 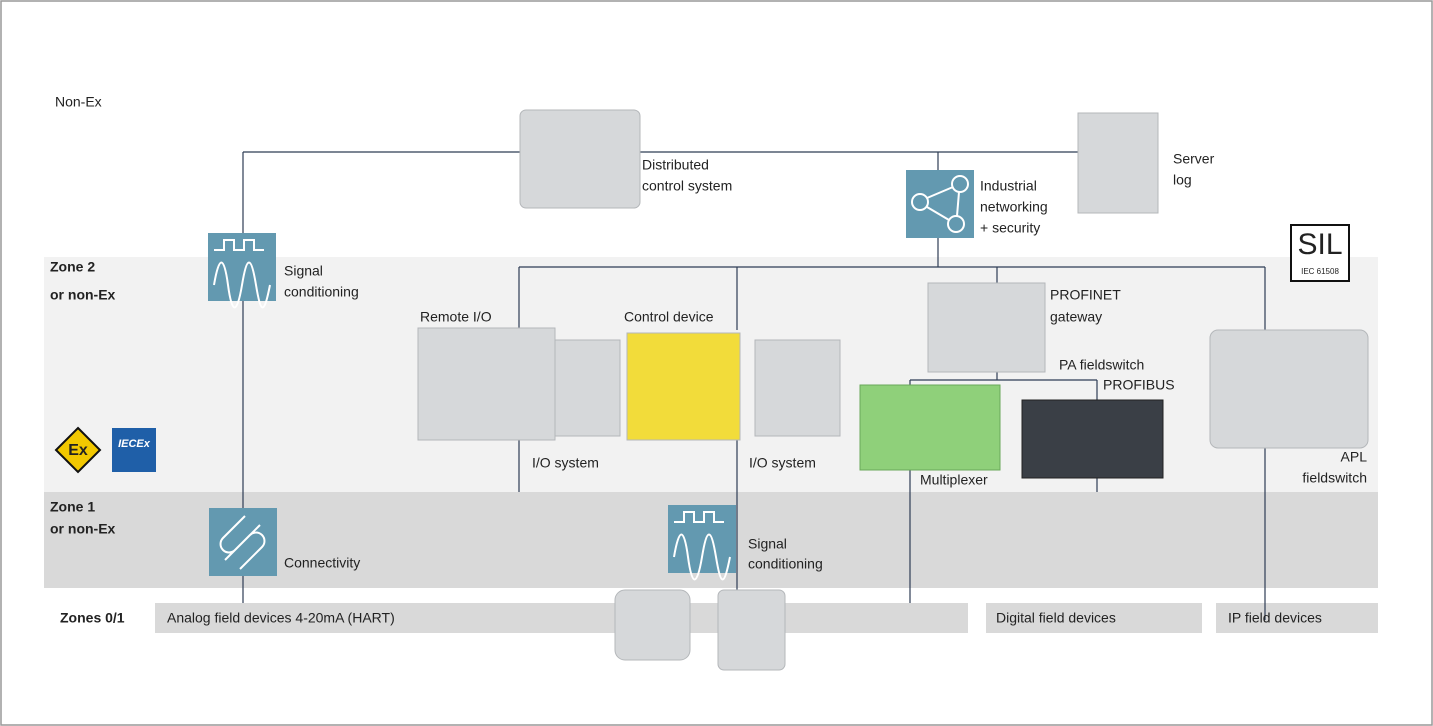 I want to click on label: PROFIBUS, so click(x=1139, y=385).